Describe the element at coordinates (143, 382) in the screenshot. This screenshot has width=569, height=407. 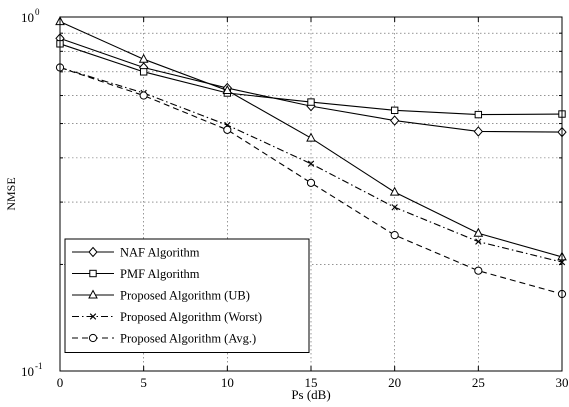
I see `x-tick-label: 5` at that location.